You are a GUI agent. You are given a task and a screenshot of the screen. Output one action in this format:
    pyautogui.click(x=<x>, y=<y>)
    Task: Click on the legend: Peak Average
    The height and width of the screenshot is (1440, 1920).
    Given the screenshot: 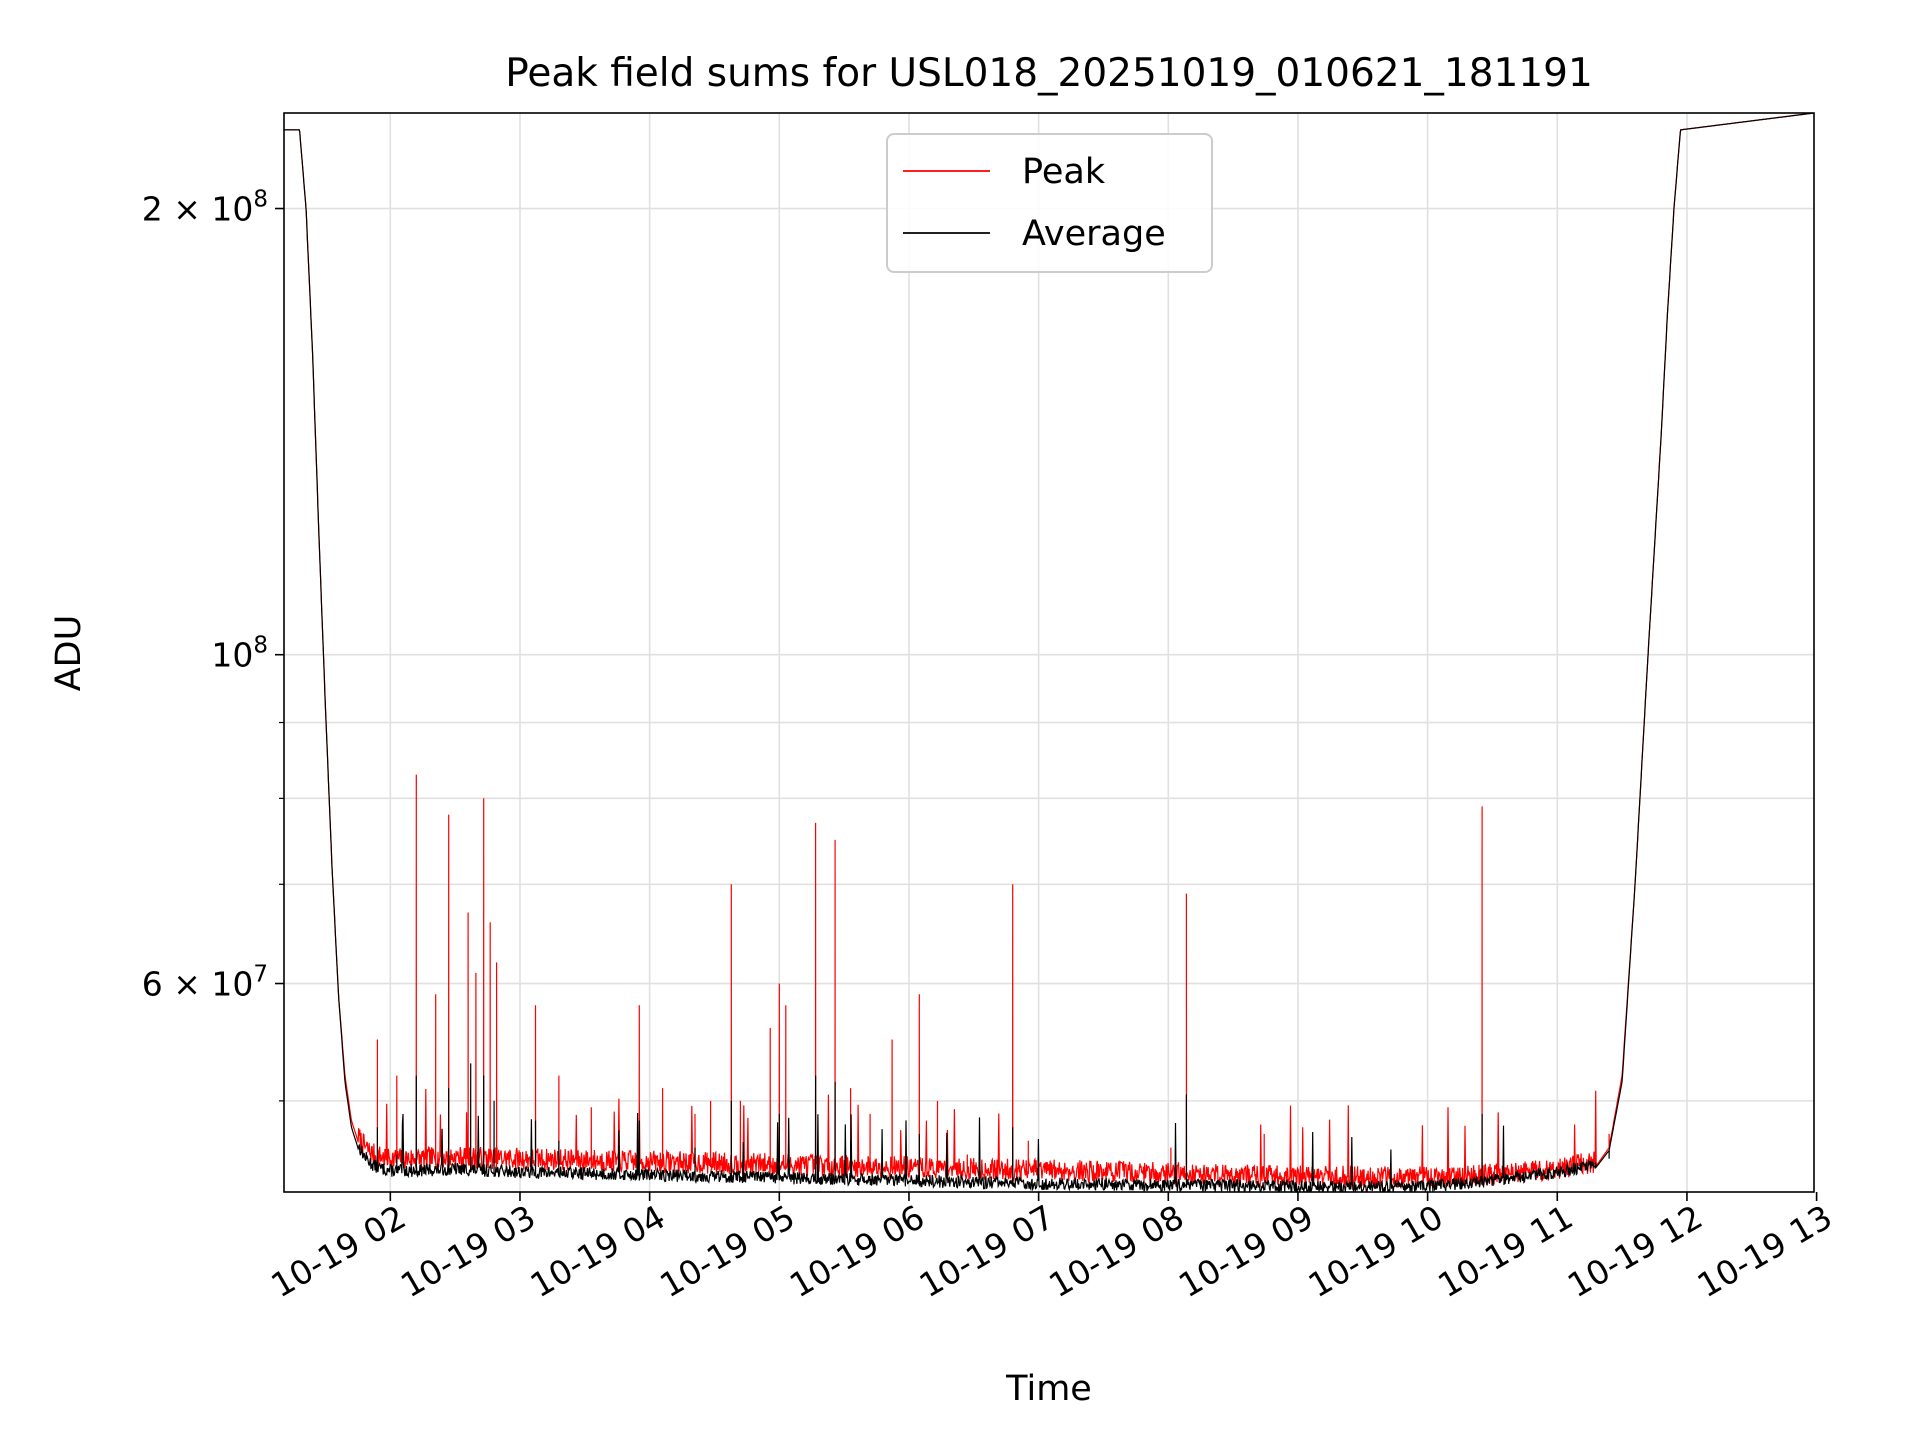 What is the action you would take?
    pyautogui.click(x=1049, y=203)
    